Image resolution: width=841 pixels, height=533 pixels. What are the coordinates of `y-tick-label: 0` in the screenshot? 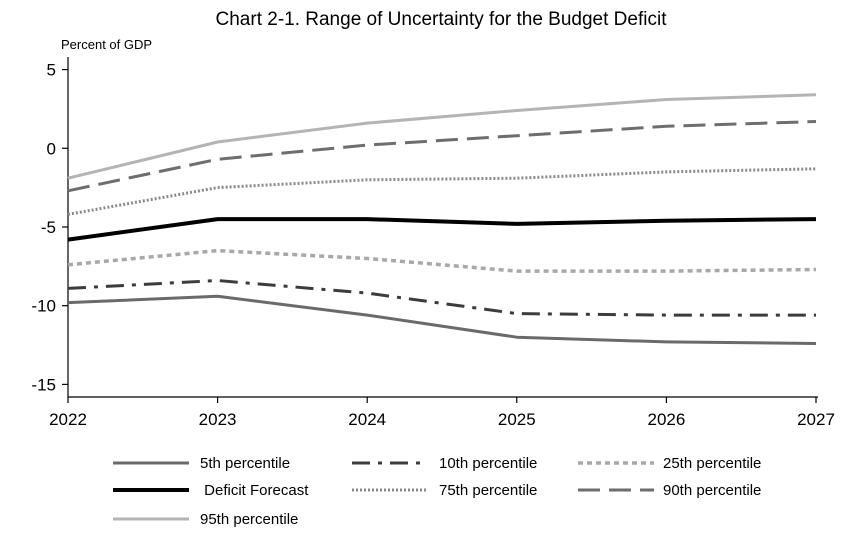 It's located at (51, 148).